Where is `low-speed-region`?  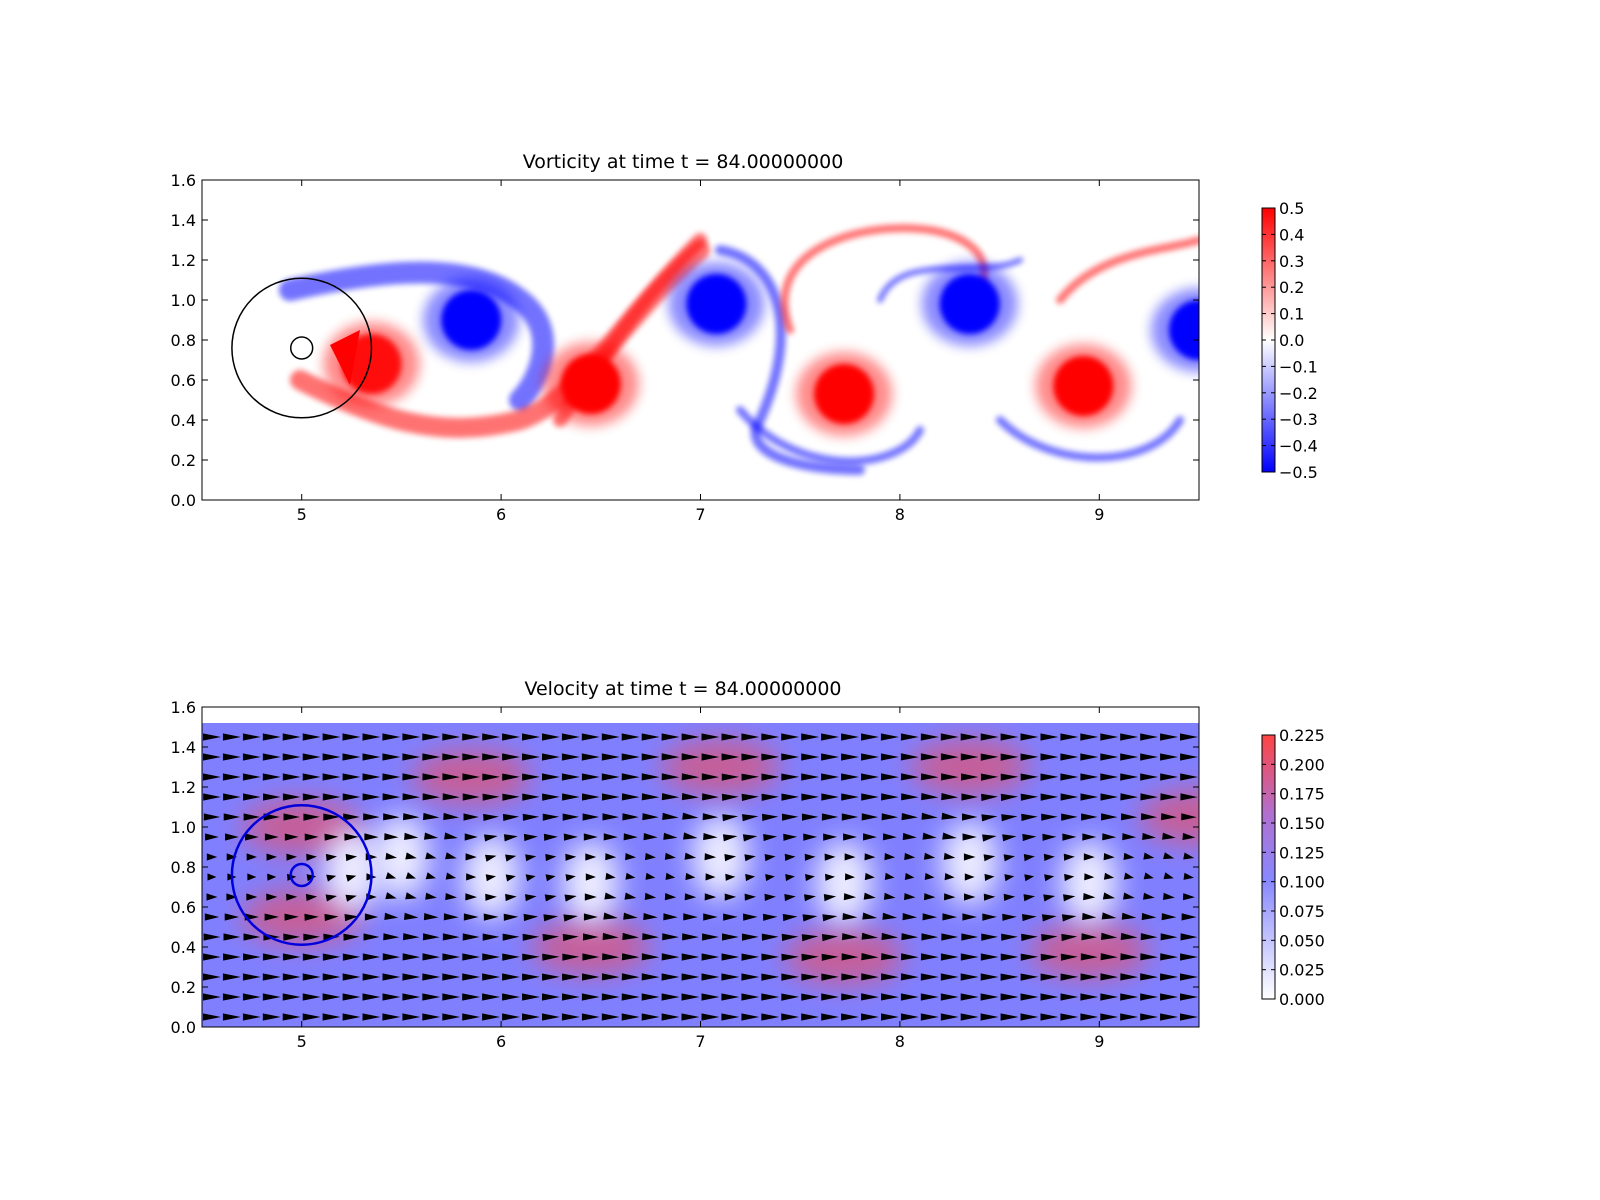 low-speed-region is located at coordinates (844, 883).